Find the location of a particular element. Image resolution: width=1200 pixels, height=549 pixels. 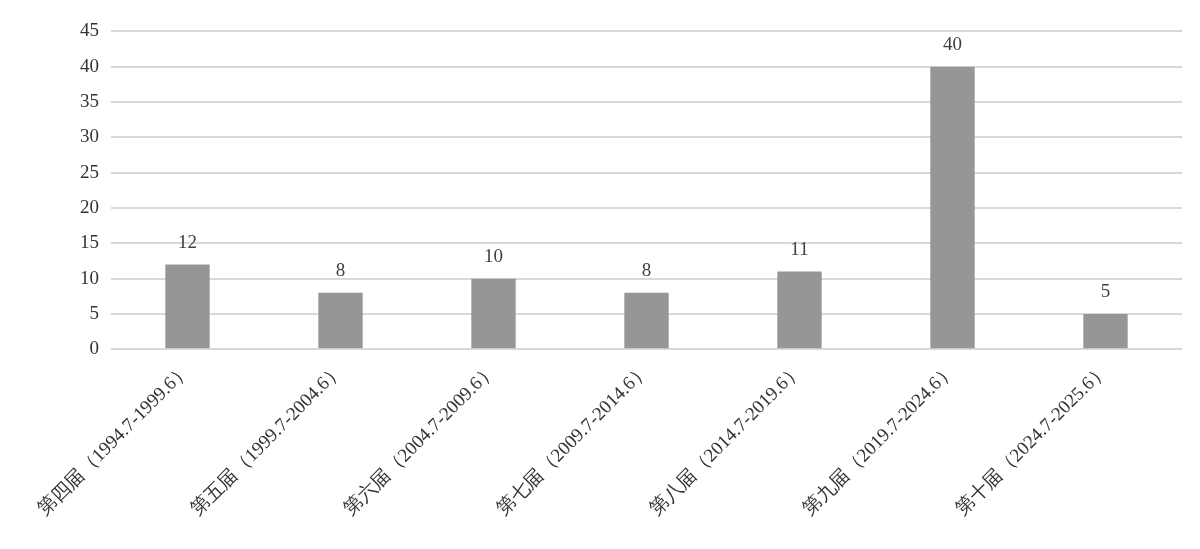

y-tick-label: 0 is located at coordinates (94, 348).